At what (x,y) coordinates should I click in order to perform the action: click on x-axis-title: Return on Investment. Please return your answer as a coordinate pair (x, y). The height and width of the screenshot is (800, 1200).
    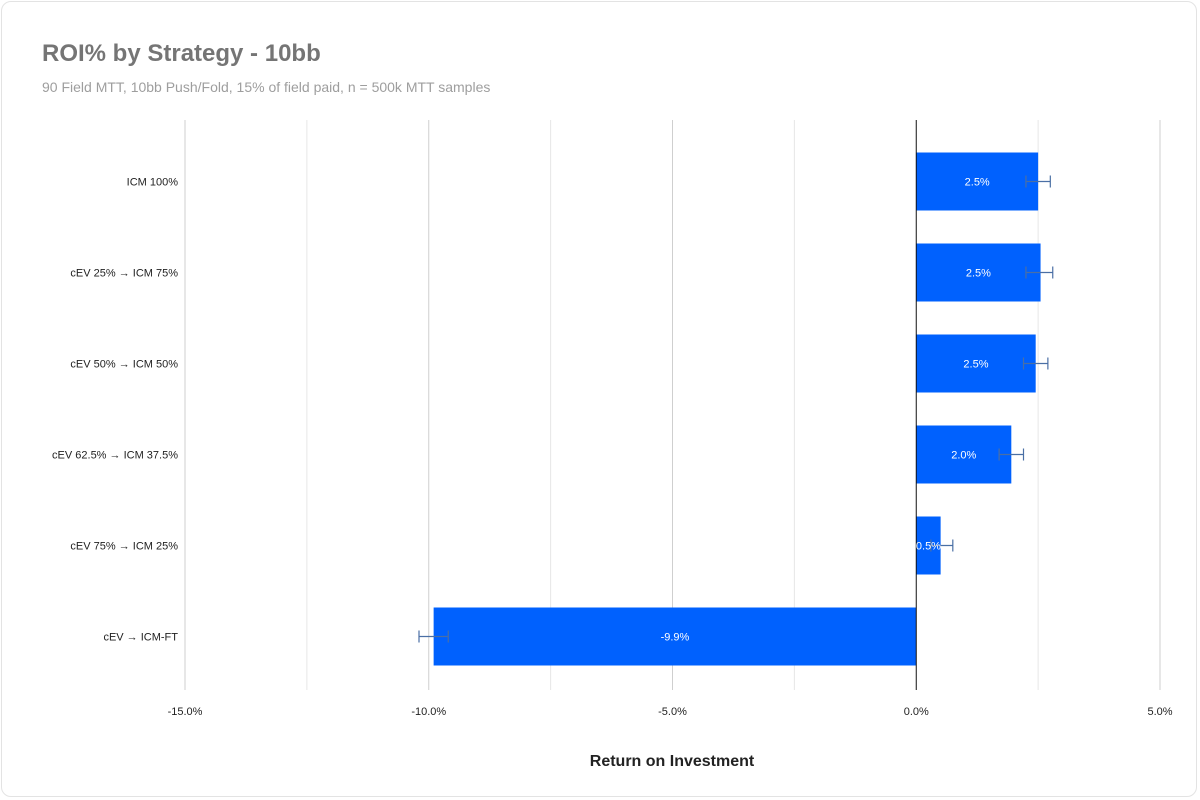
    Looking at the image, I should click on (672, 761).